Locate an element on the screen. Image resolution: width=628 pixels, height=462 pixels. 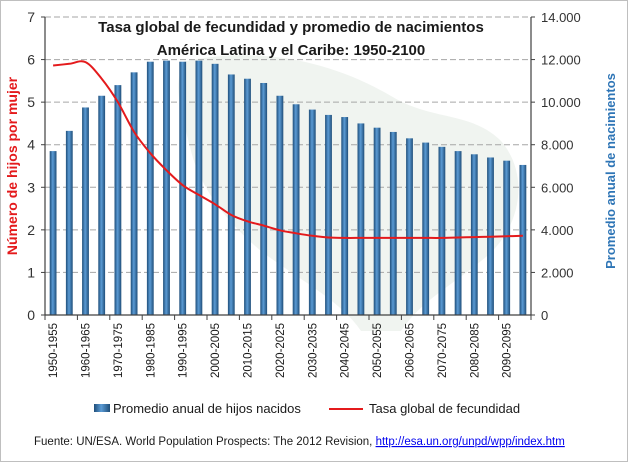
right-tick-label: 6.000 is located at coordinates (557, 187).